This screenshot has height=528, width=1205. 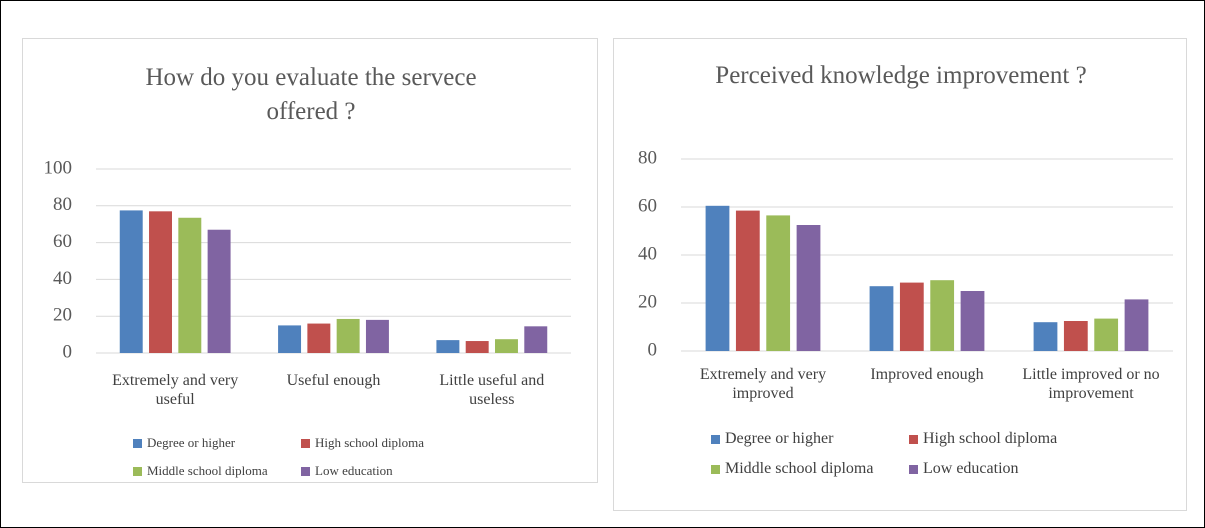 I want to click on x-tick-label: Little useful and useless, so click(x=492, y=390).